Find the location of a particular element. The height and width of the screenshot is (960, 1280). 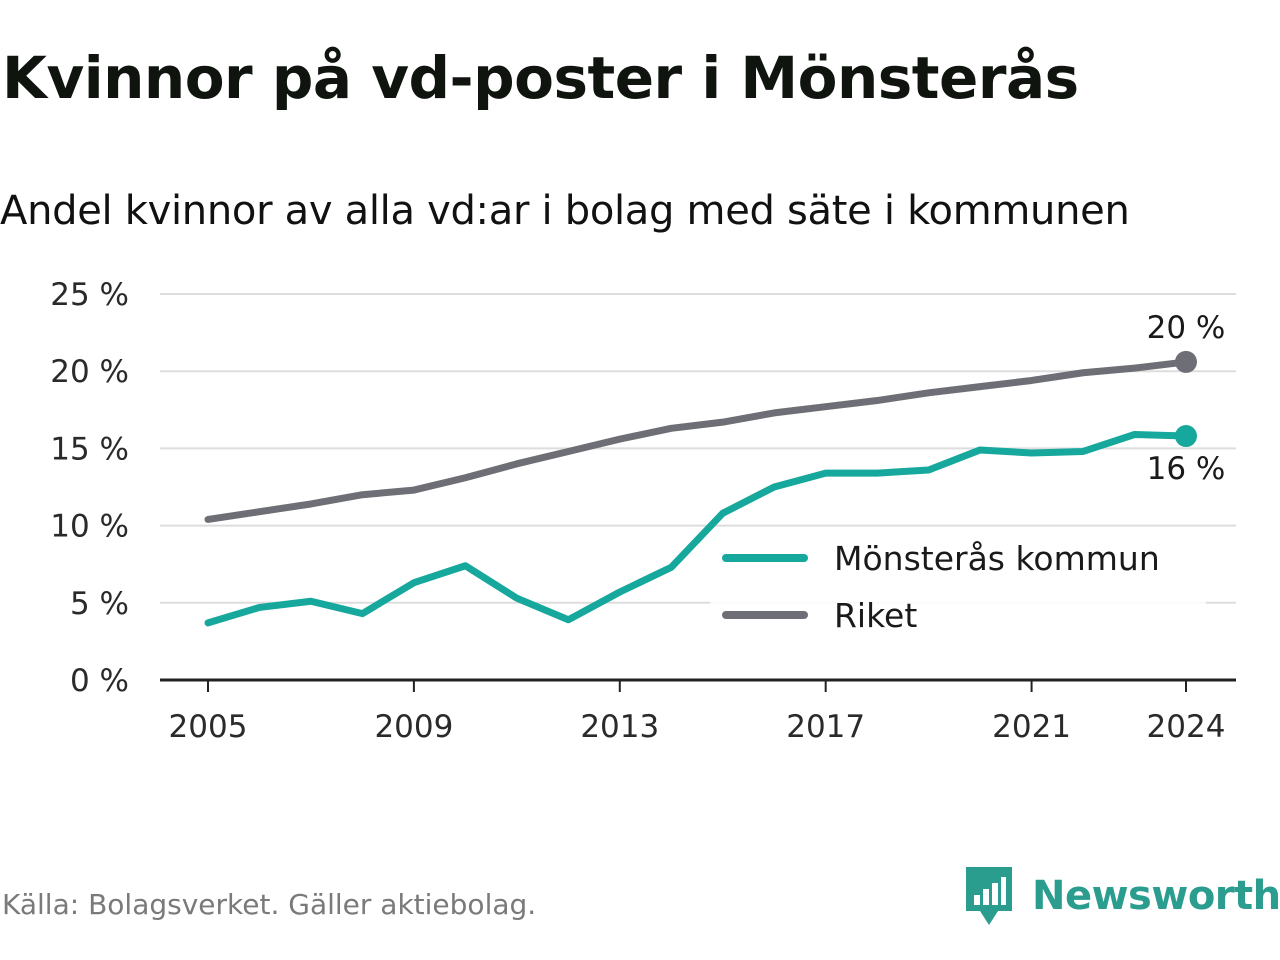

legend: Mönsterås kommun Riket is located at coordinates (941, 587).